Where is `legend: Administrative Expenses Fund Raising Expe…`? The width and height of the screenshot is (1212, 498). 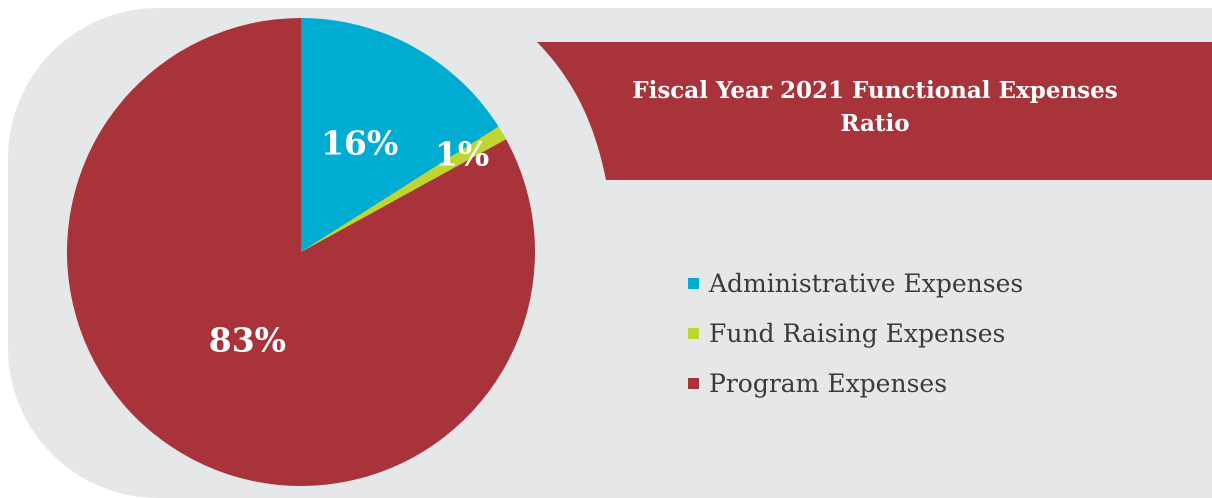 legend: Administrative Expenses Fund Raising Expe… is located at coordinates (855, 333).